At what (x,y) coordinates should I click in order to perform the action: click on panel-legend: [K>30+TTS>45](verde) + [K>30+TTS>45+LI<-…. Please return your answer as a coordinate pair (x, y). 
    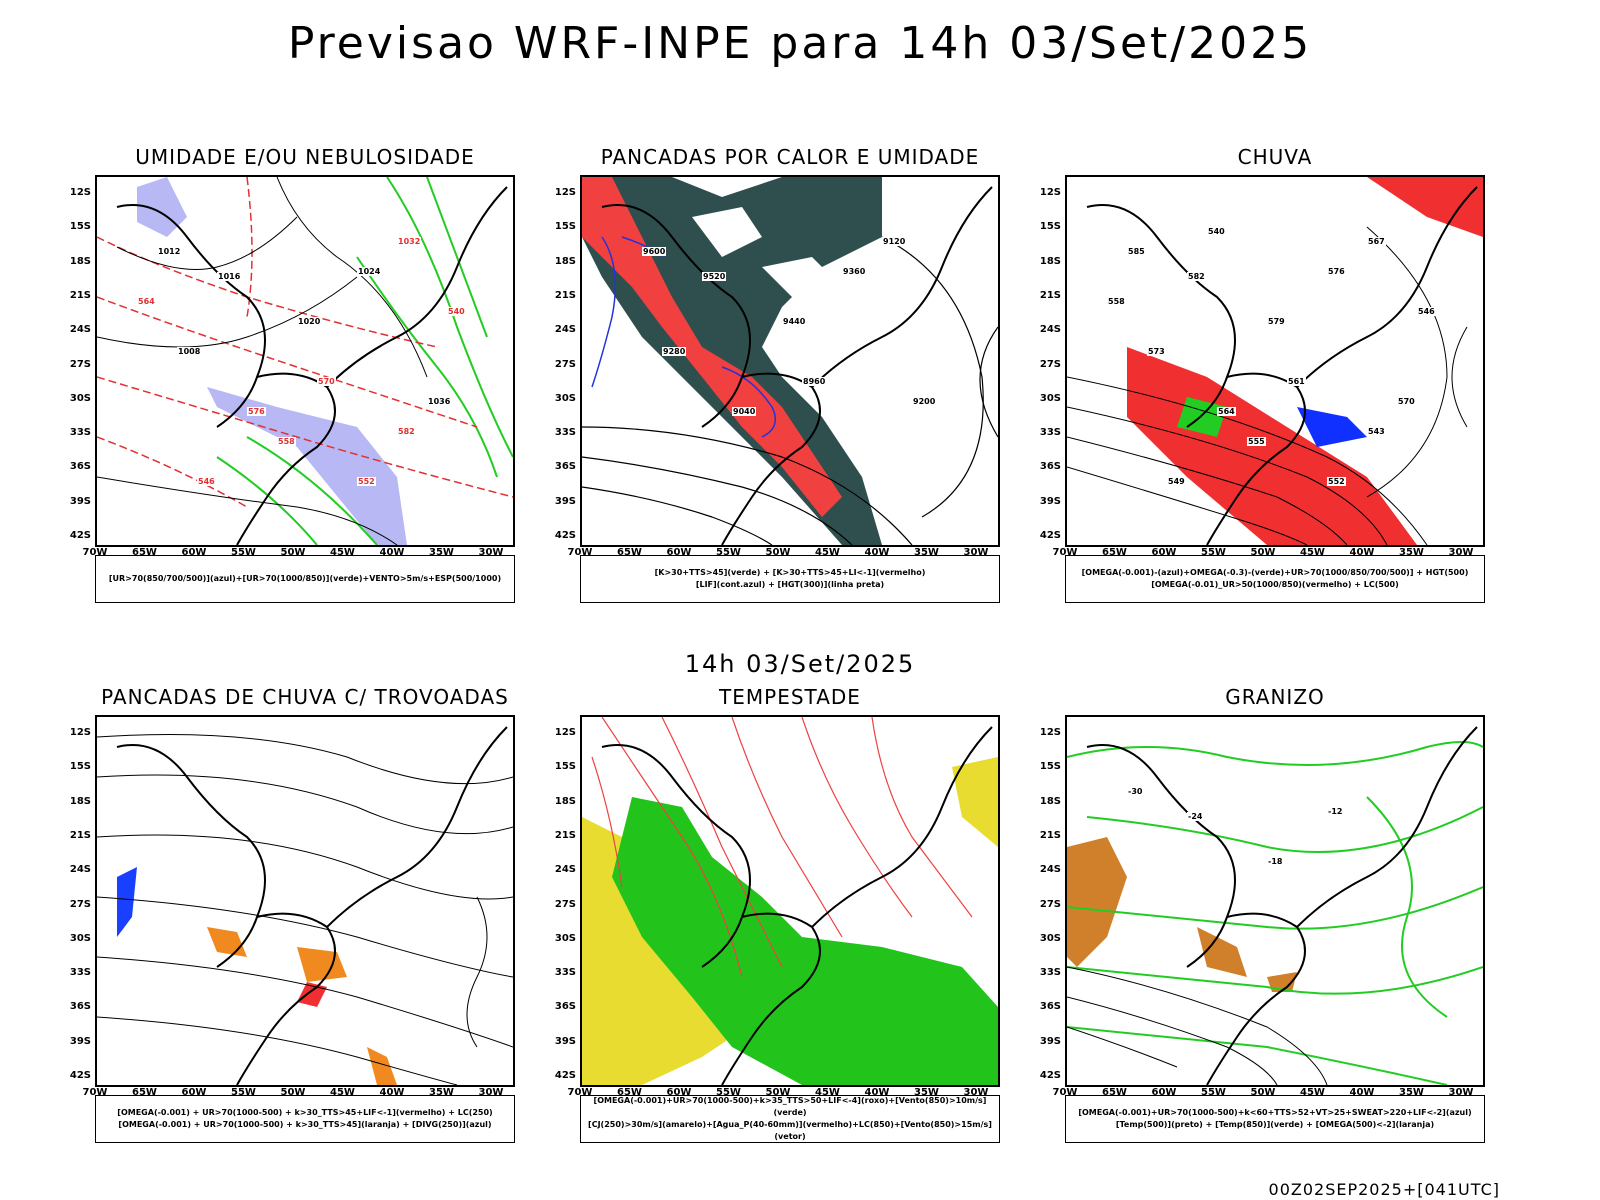
    Looking at the image, I should click on (790, 579).